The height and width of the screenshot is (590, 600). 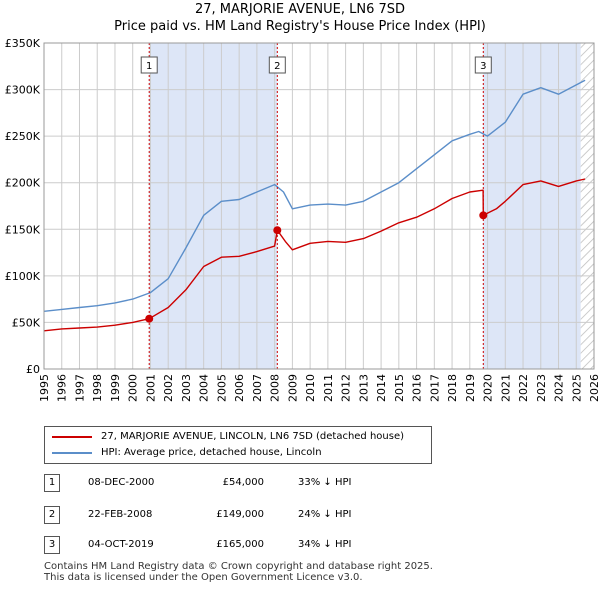 What do you see at coordinates (325, 544) in the screenshot?
I see `transaction-hpi: 34% ↓ HPI` at bounding box center [325, 544].